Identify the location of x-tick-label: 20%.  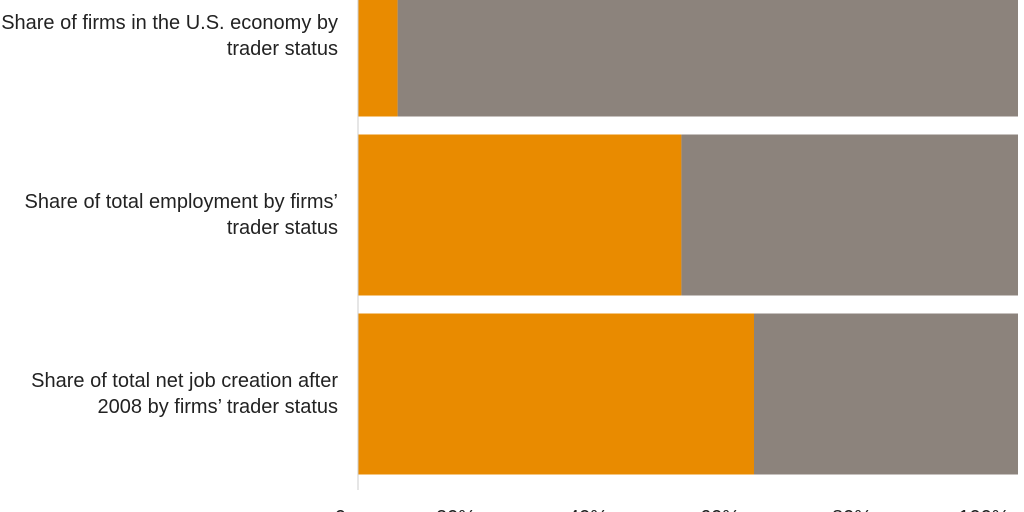
(456, 509).